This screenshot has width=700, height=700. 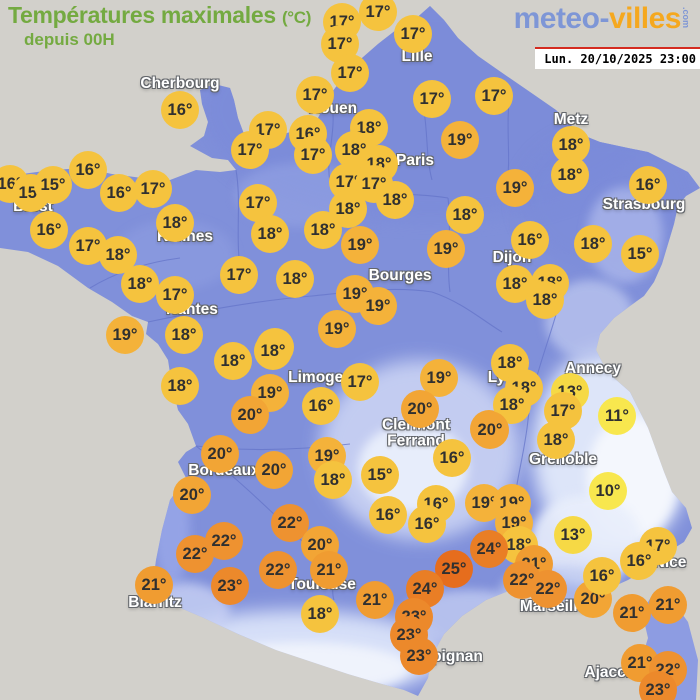 I want to click on temp-marker: 11°, so click(x=617, y=416).